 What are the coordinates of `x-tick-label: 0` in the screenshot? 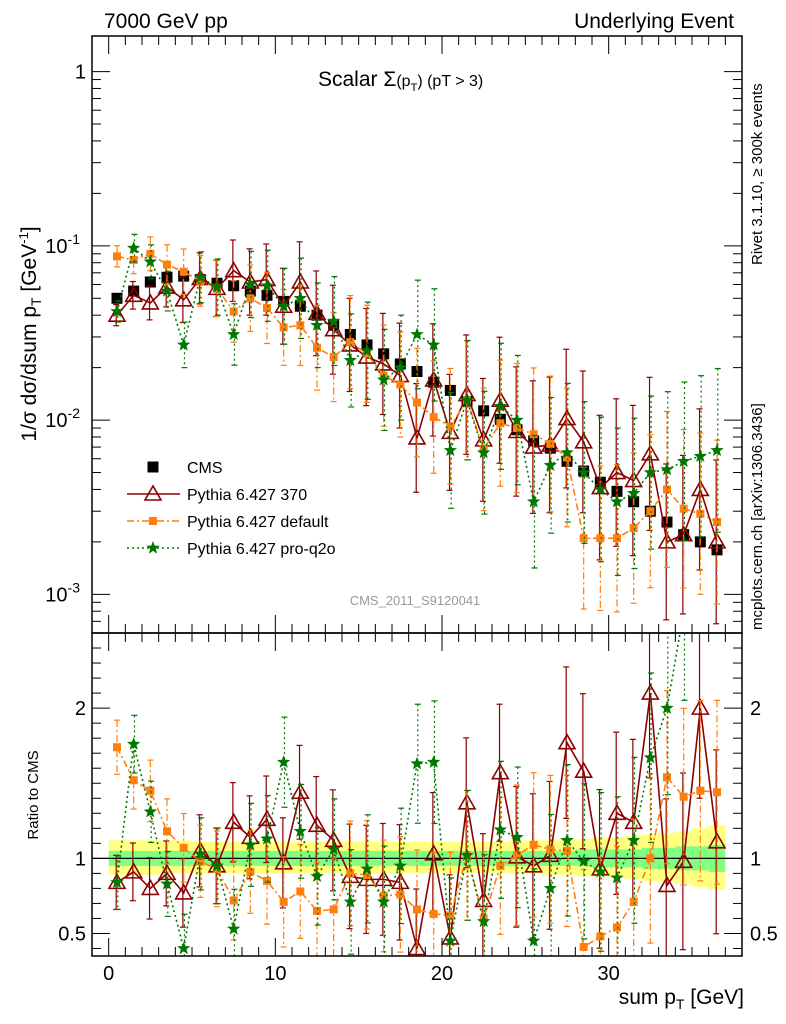 It's located at (108, 974).